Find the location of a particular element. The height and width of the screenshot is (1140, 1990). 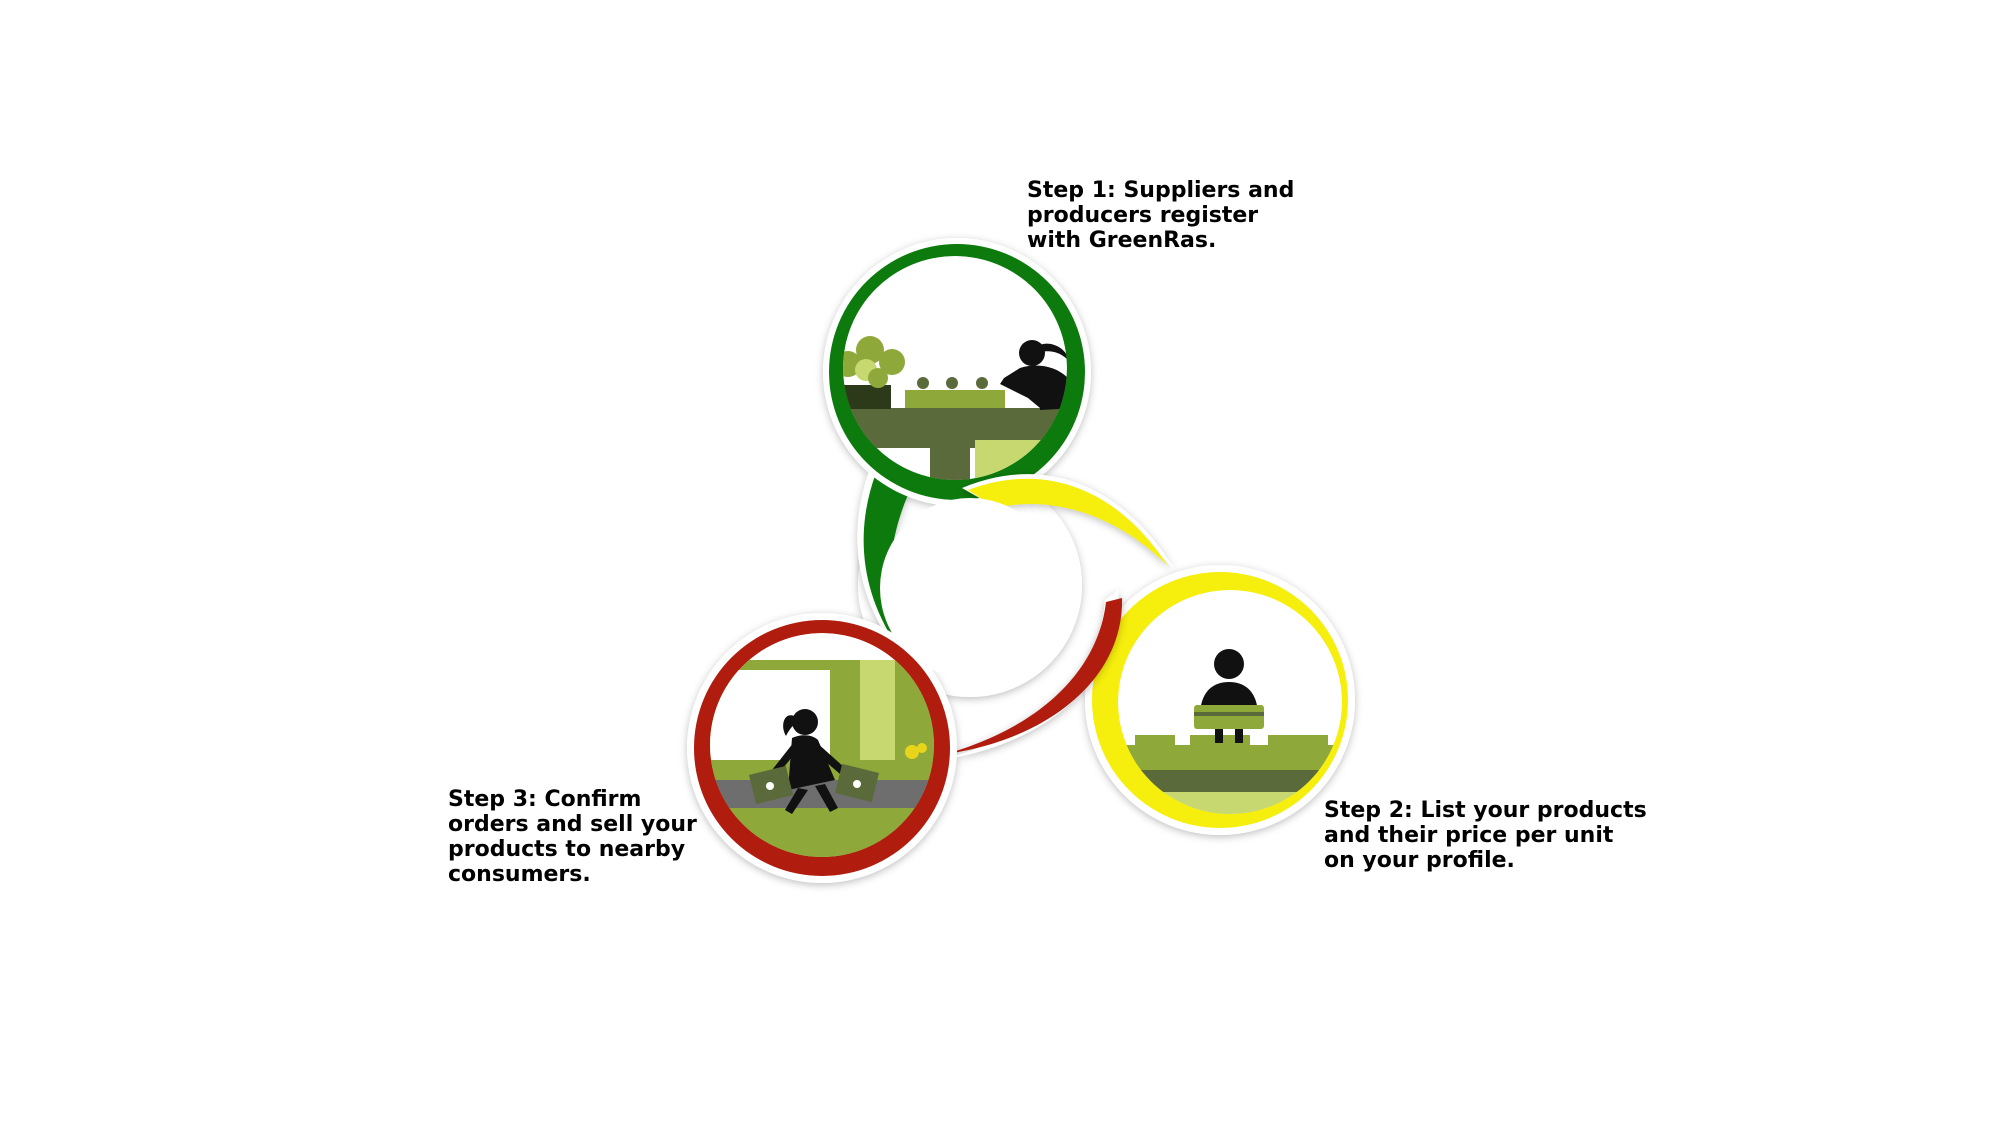

shopper-icon is located at coordinates (814, 761).